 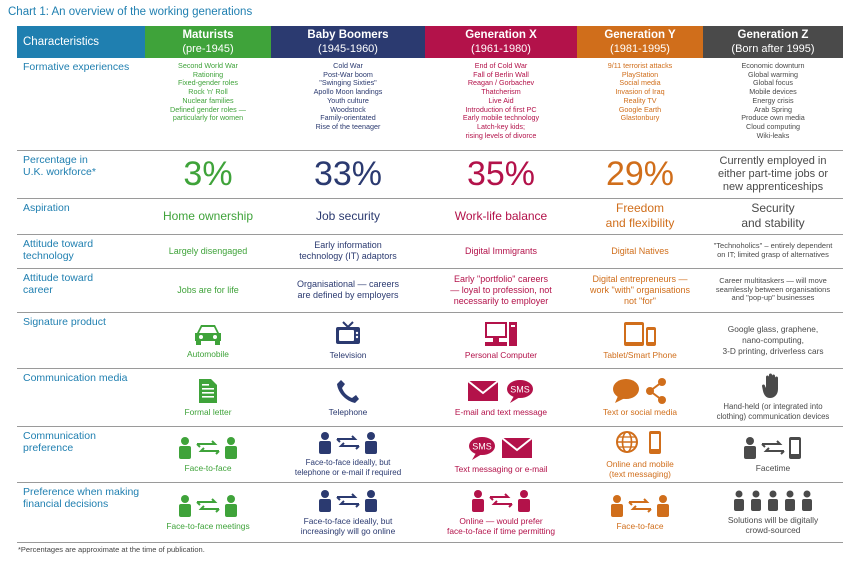 I want to click on characteristics-header: Characteristics, so click(x=81, y=42).